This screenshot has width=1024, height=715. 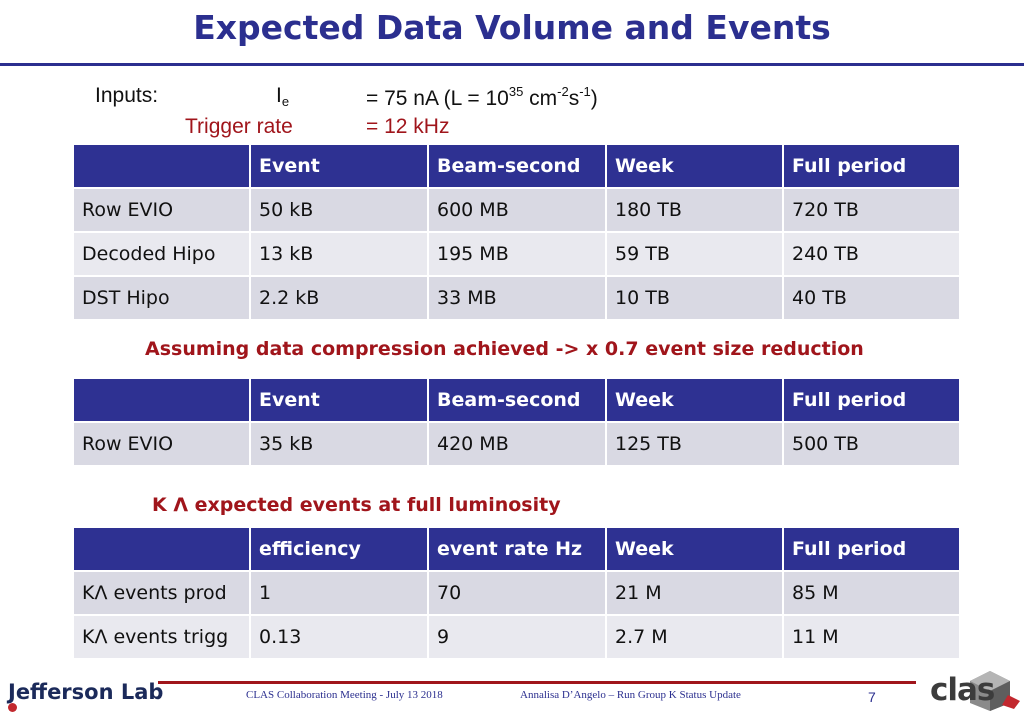 I want to click on table-cell: 13 kB, so click(x=339, y=254).